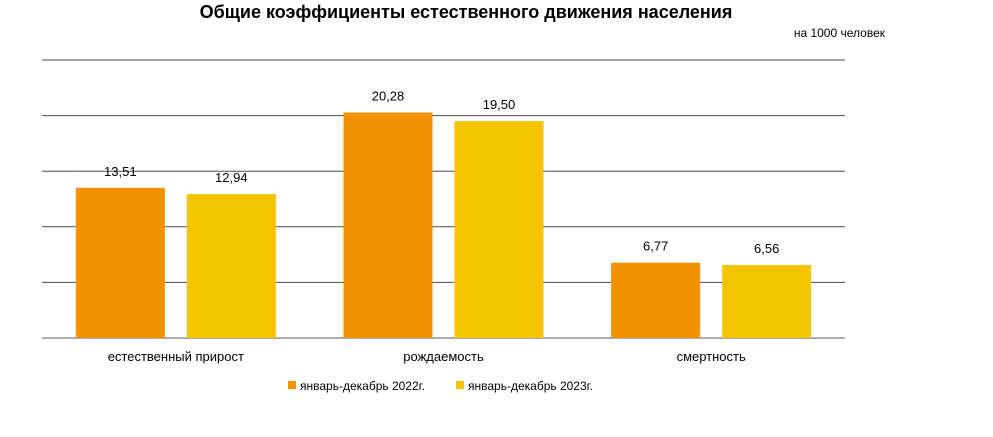 The width and height of the screenshot is (993, 437). I want to click on data-label: 6,56, so click(766, 248).